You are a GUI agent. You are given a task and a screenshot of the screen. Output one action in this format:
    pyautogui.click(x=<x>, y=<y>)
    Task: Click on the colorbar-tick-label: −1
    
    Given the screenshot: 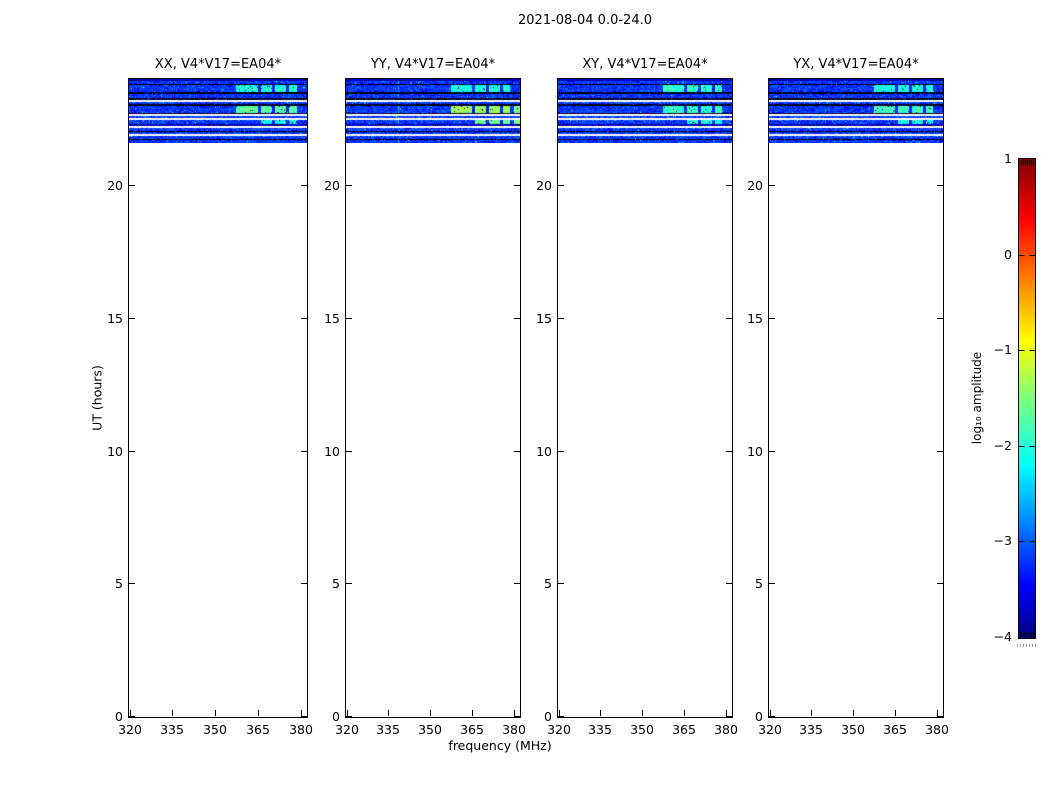 What is the action you would take?
    pyautogui.click(x=1002, y=349)
    